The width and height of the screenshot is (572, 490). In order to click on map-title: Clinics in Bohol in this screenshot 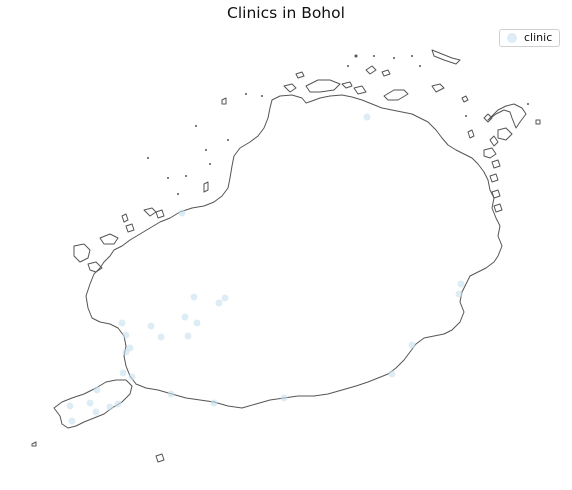, I will do `click(286, 13)`.